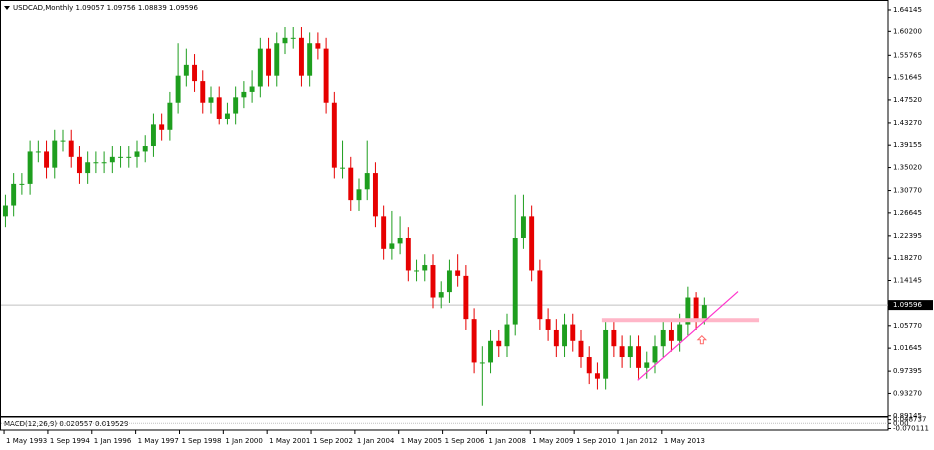  Describe the element at coordinates (507, 441) in the screenshot. I see `x-tick-label: 1 Jan 2008` at that location.